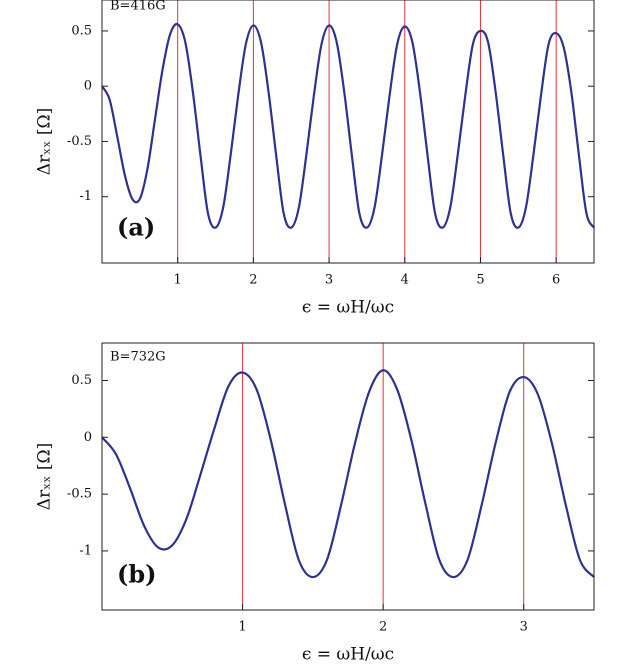  I want to click on panel-label: (a), so click(136, 227).